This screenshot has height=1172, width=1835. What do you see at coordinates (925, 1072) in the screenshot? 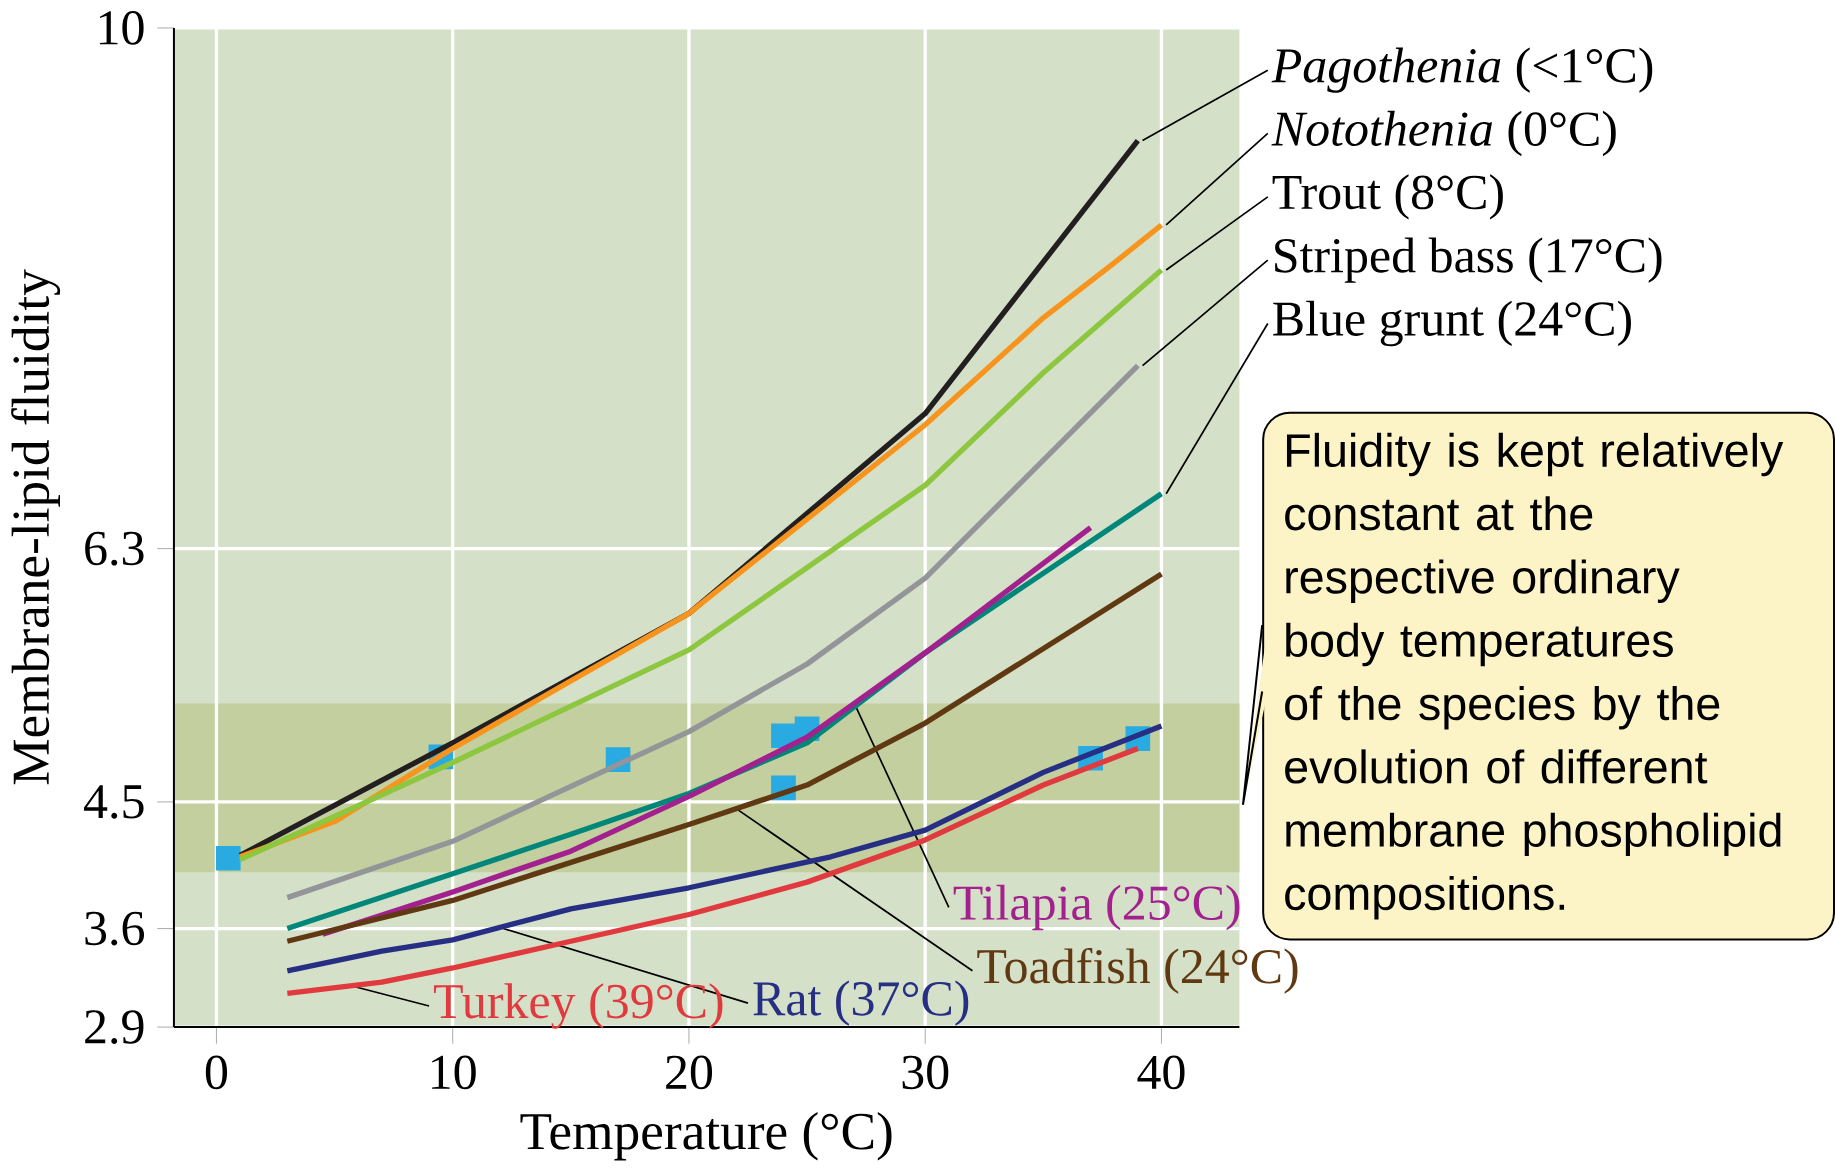
I see `x-tick-label: 30` at bounding box center [925, 1072].